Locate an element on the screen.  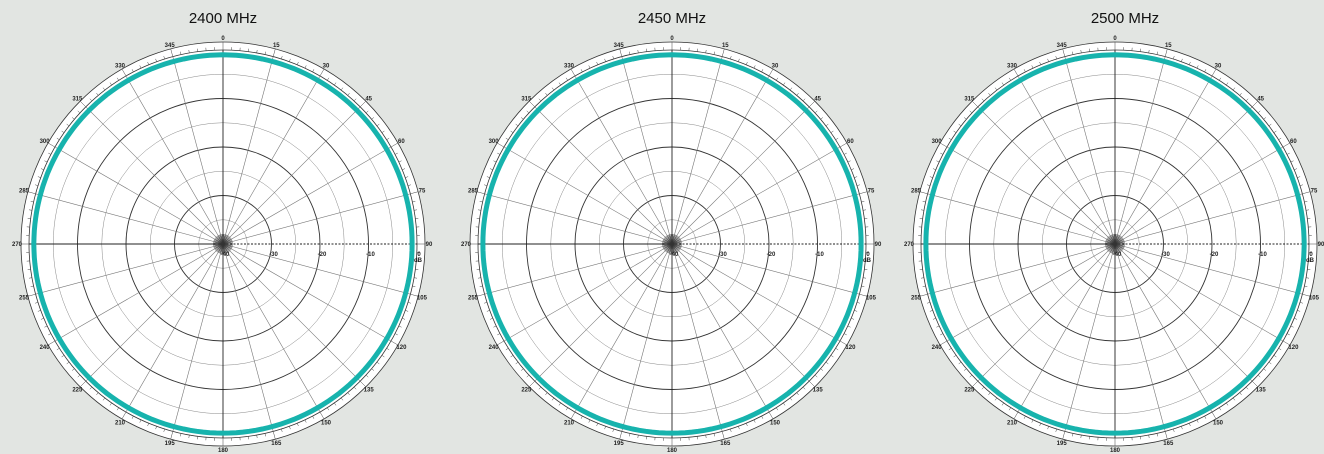
angle-label-270: 270 is located at coordinates (466, 245).